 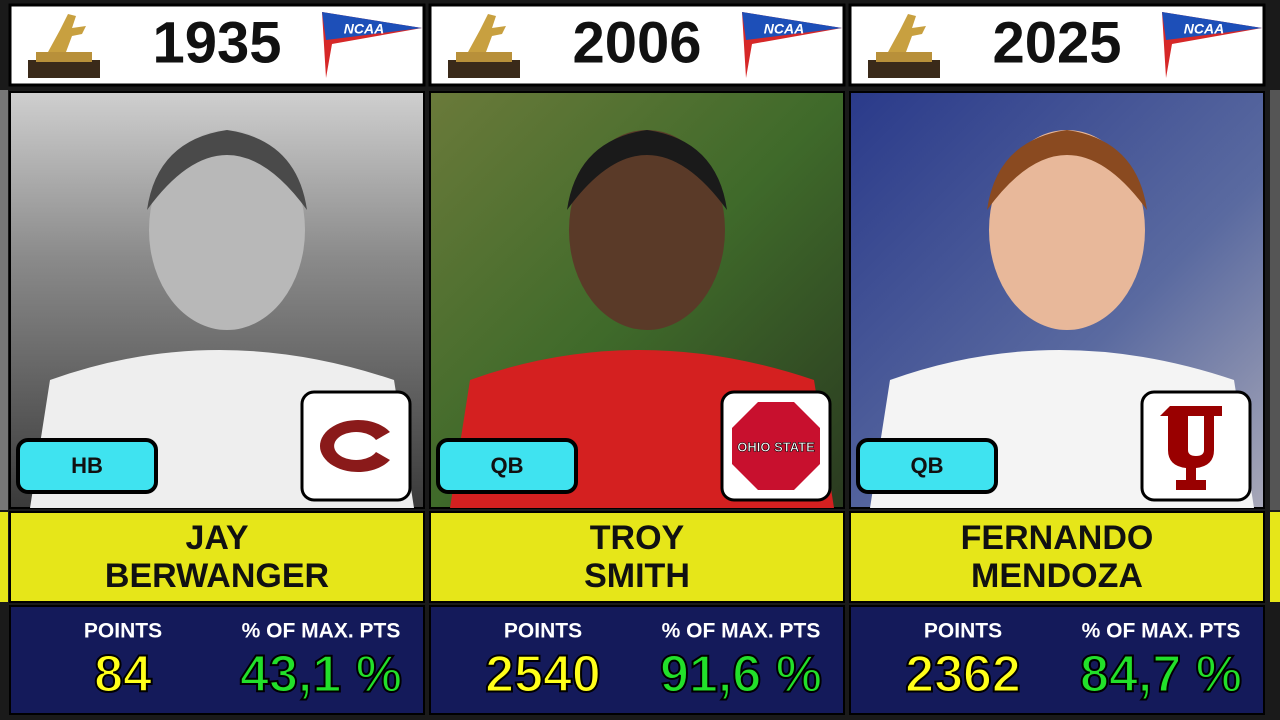 What do you see at coordinates (636, 42) in the screenshot?
I see `year: 2006` at bounding box center [636, 42].